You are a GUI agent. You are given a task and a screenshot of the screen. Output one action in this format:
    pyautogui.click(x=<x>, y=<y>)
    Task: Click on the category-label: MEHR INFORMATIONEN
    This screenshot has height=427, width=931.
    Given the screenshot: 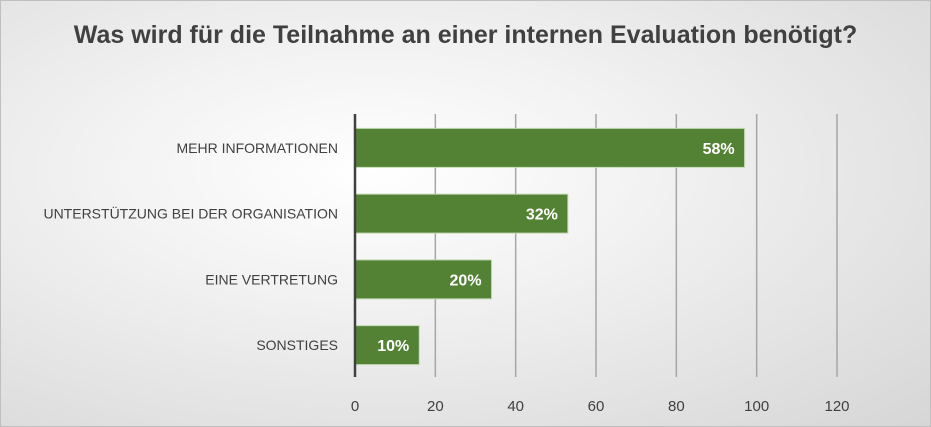 What is the action you would take?
    pyautogui.click(x=257, y=148)
    